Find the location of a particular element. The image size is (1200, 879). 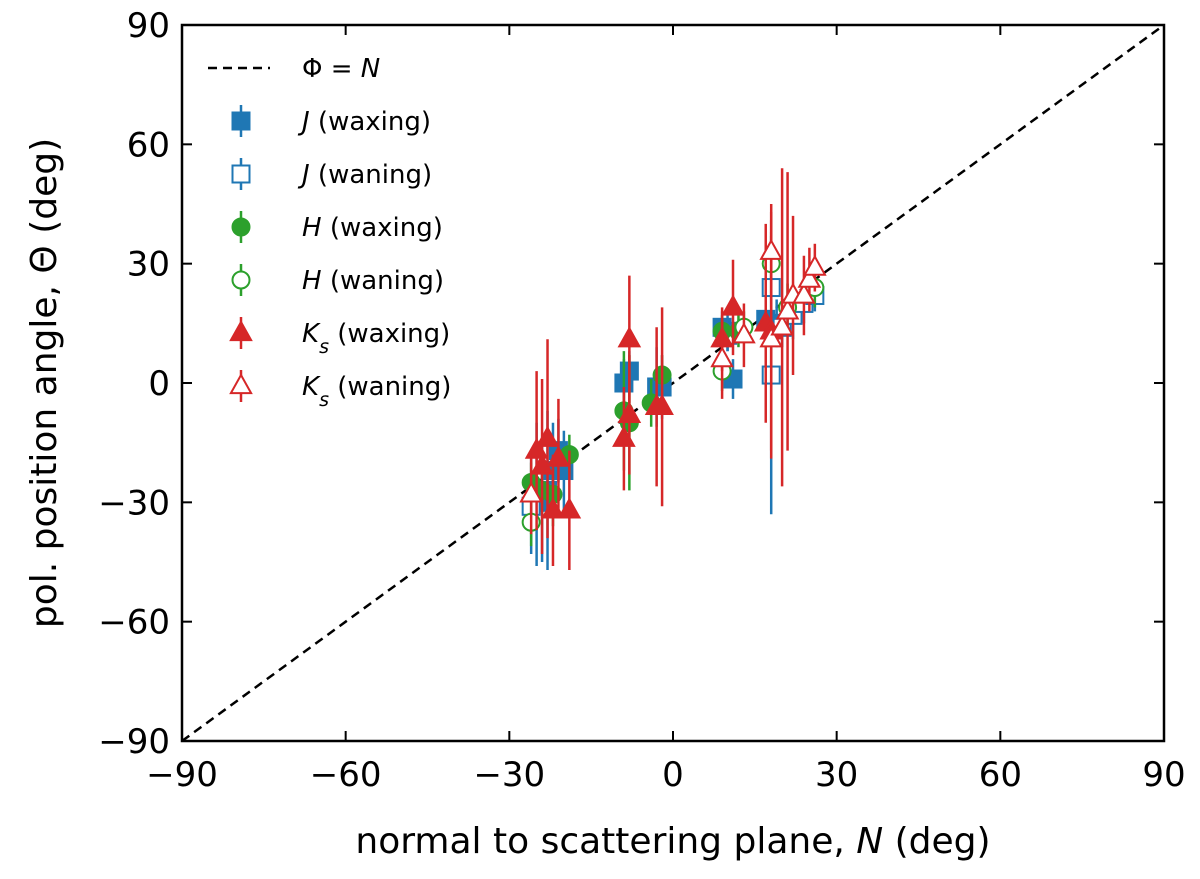

data-layer is located at coordinates (673, 369).